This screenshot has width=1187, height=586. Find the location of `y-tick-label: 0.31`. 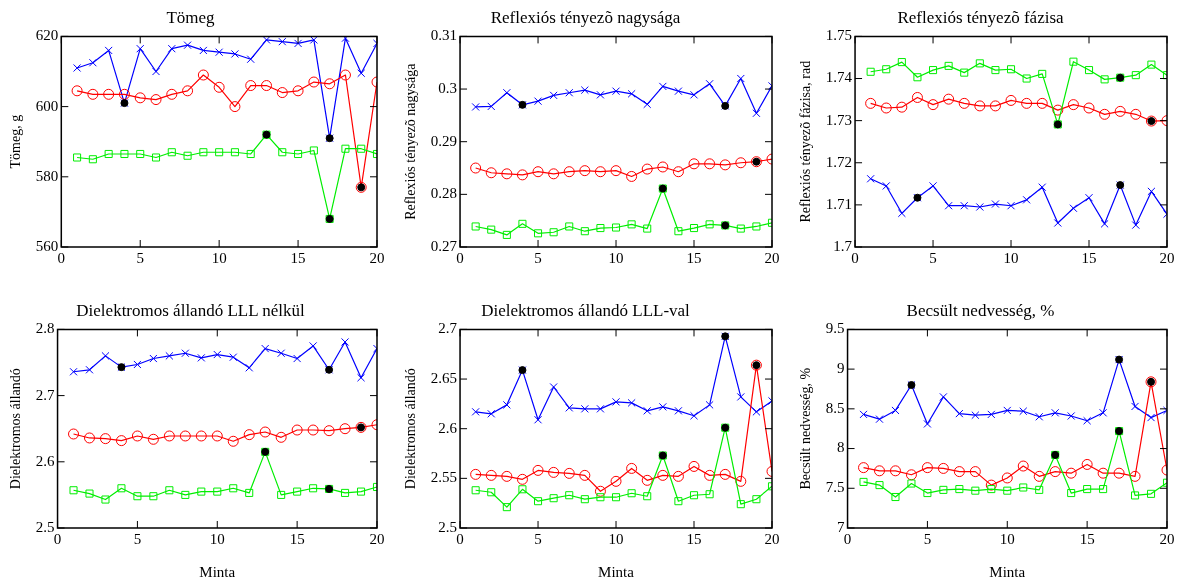

y-tick-label: 0.31 is located at coordinates (444, 35).